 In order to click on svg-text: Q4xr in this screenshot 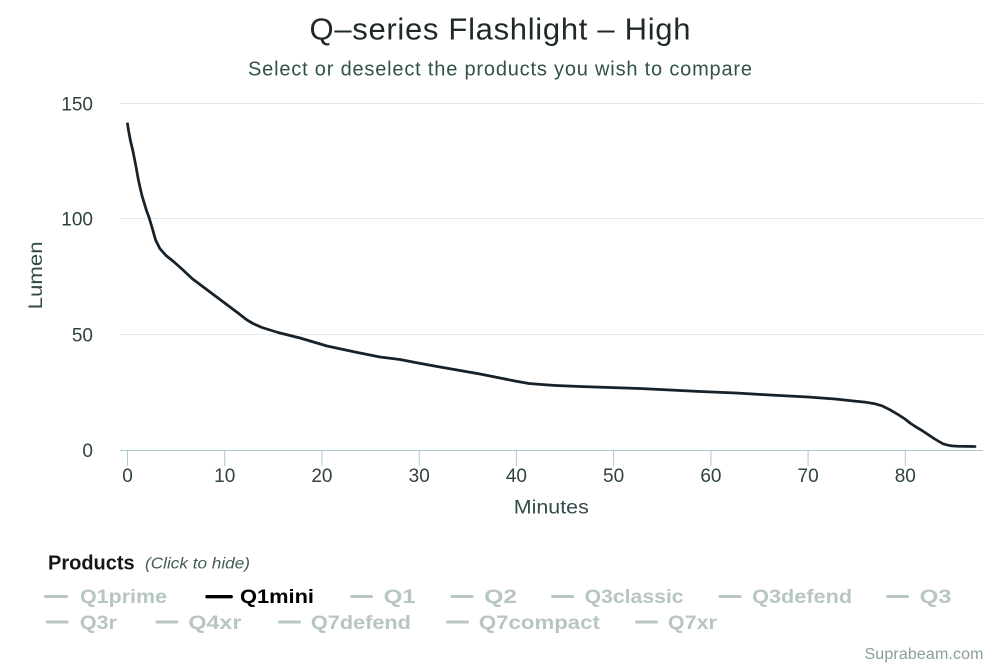, I will do `click(215, 623)`.